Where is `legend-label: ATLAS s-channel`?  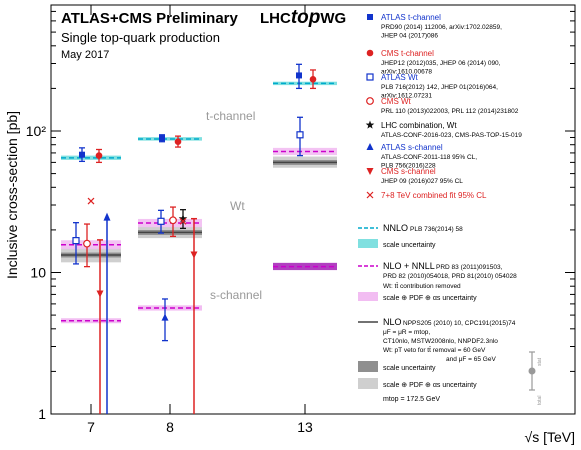
legend-label: ATLAS s-channel is located at coordinates (412, 147).